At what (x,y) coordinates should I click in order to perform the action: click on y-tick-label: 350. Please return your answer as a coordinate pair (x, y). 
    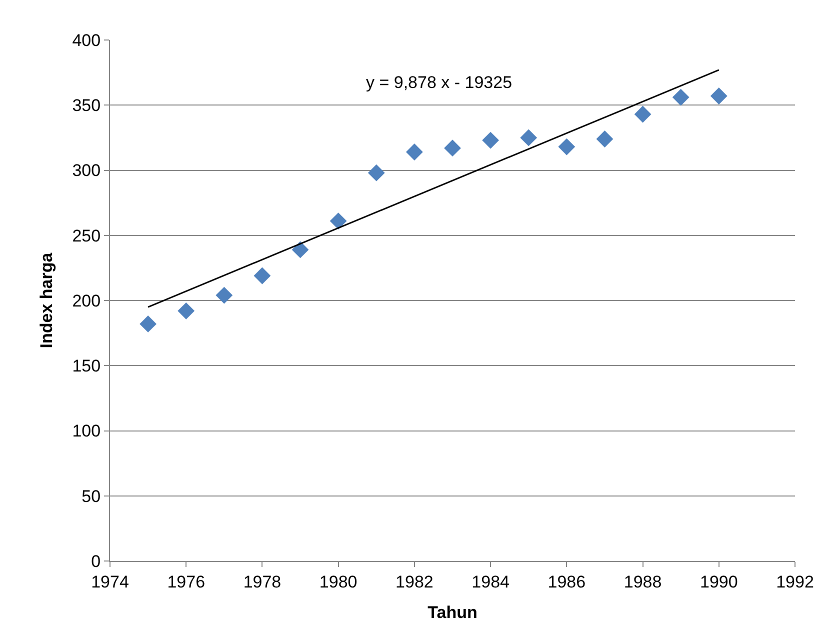
    Looking at the image, I should click on (86, 106).